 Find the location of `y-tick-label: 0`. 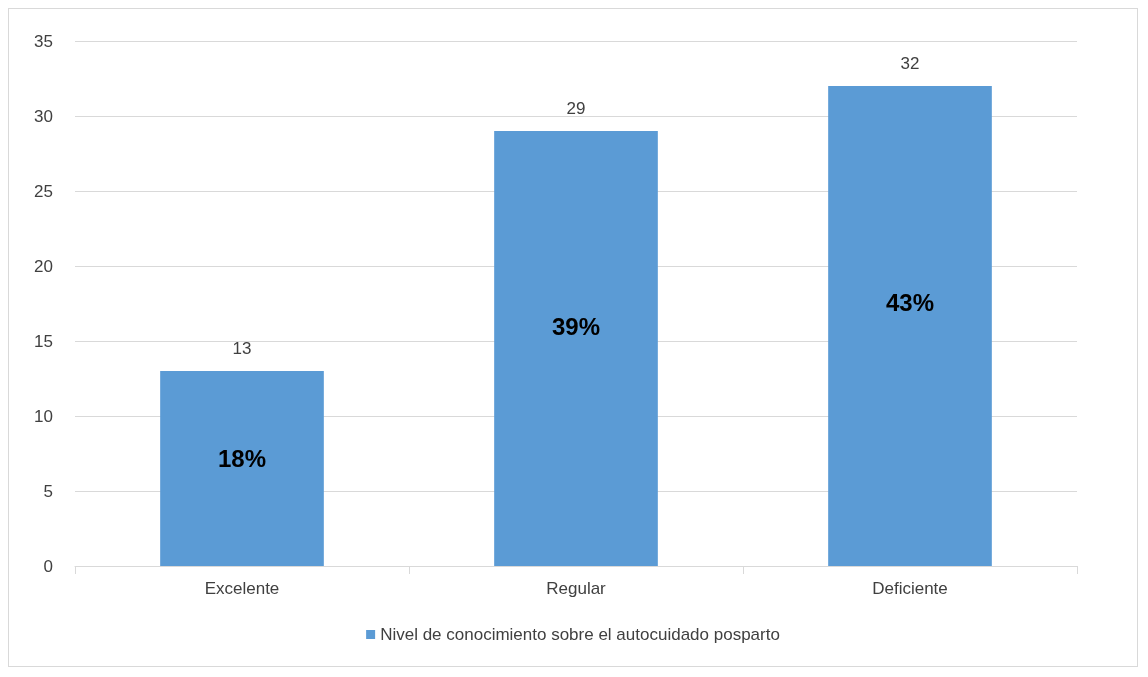

y-tick-label: 0 is located at coordinates (48, 566).